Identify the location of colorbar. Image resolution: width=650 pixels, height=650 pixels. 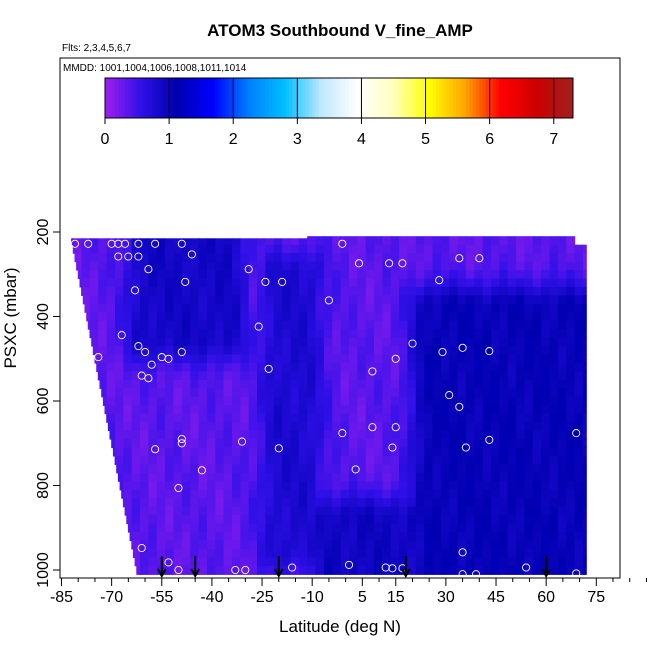
(339, 98).